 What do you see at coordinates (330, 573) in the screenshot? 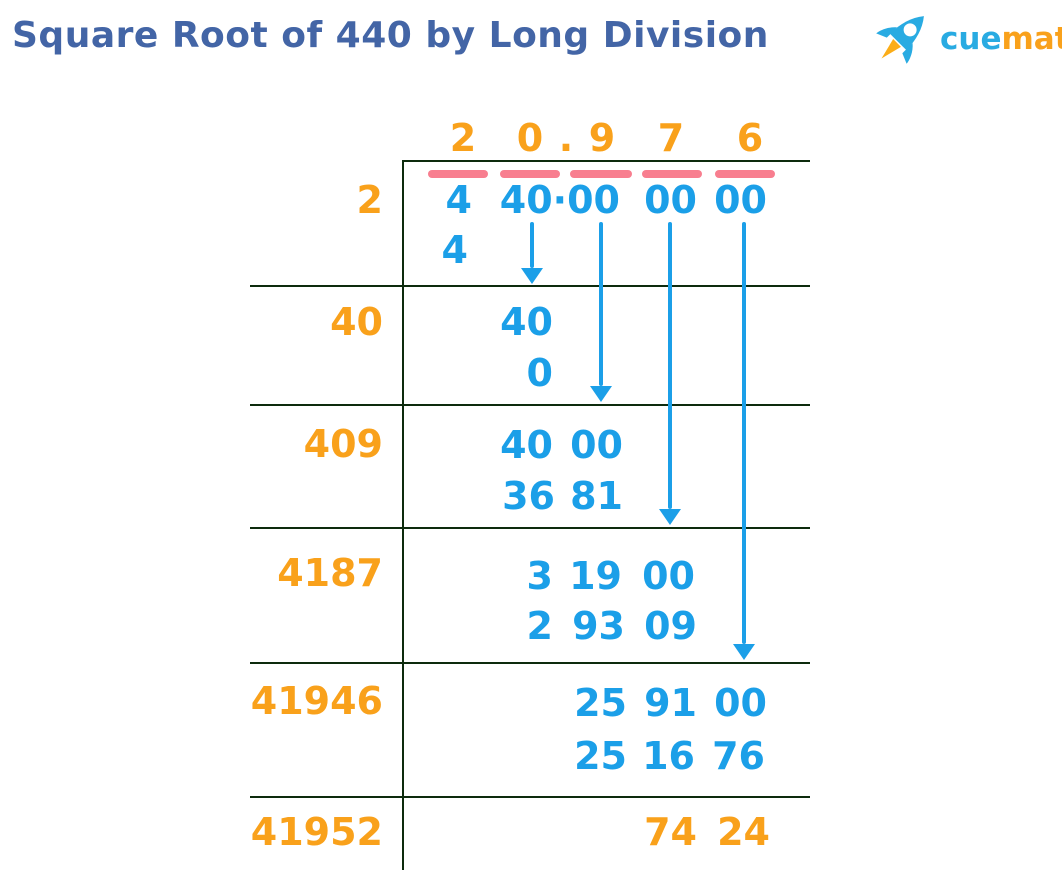
I see `divisor-label: 4187` at bounding box center [330, 573].